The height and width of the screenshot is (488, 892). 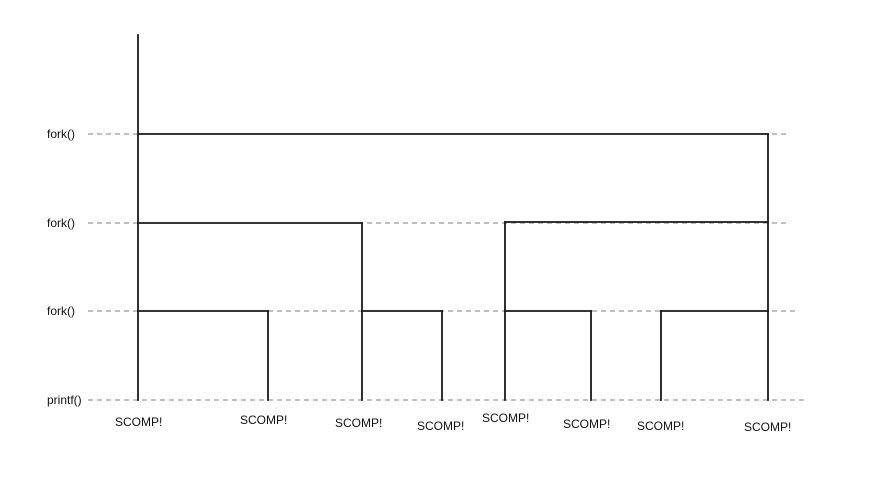 I want to click on row-label-fork-2: fork(), so click(x=61, y=223).